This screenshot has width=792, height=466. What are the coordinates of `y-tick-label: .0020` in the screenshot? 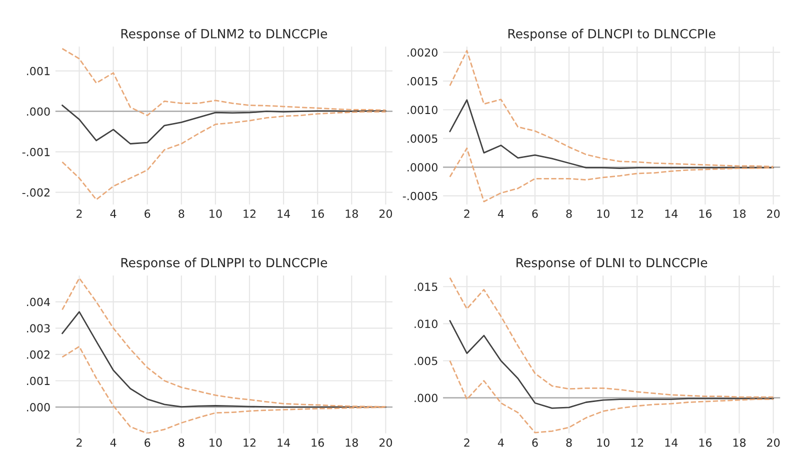 It's located at (423, 52).